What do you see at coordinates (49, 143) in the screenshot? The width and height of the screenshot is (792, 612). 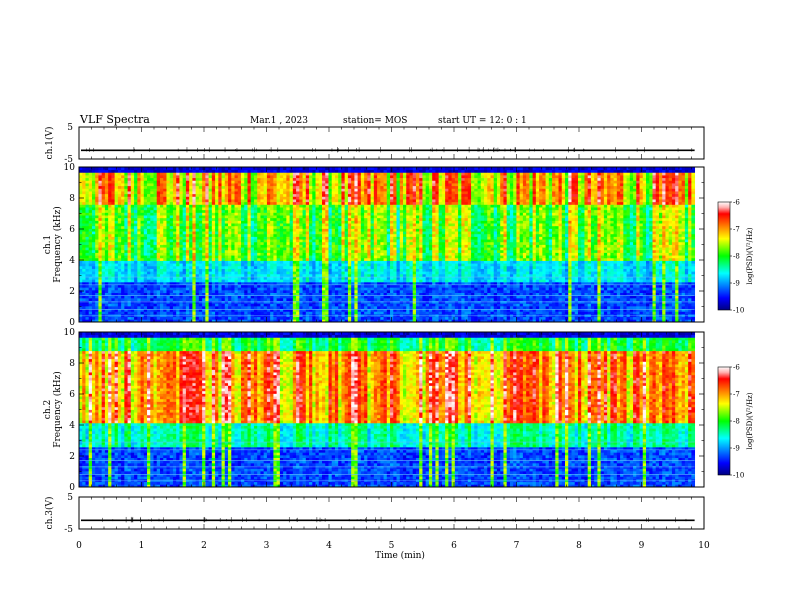 I see `y-axis-label: ch.1(V)` at bounding box center [49, 143].